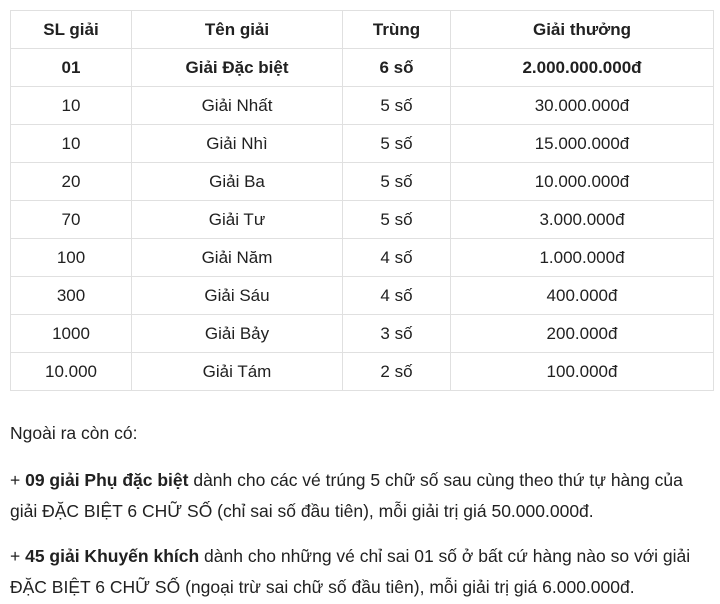 The image size is (720, 604). What do you see at coordinates (396, 371) in the screenshot?
I see `cell-match-count: 2 số` at bounding box center [396, 371].